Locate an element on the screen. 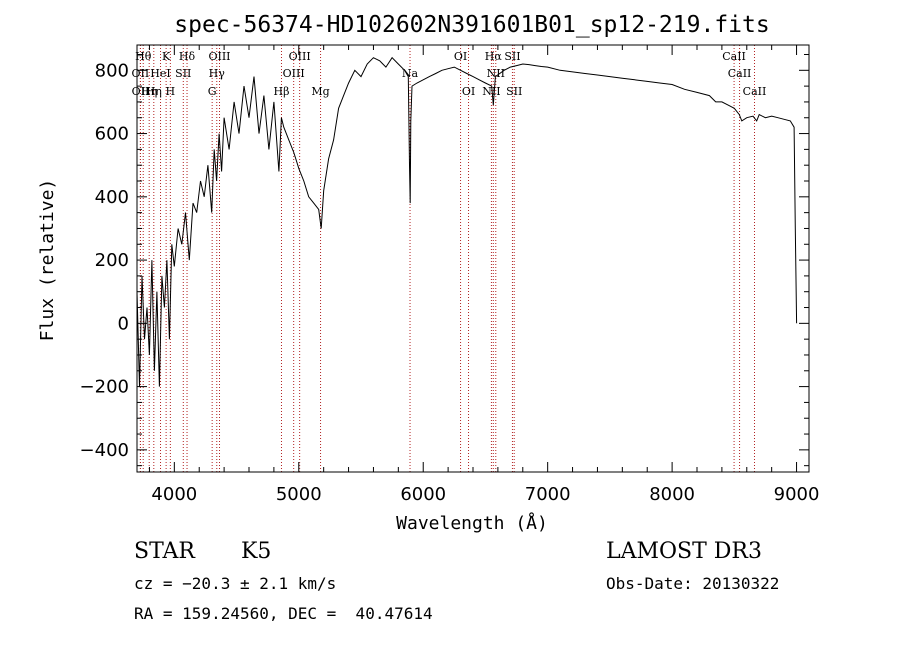  line-label-26: CaII is located at coordinates (740, 73).